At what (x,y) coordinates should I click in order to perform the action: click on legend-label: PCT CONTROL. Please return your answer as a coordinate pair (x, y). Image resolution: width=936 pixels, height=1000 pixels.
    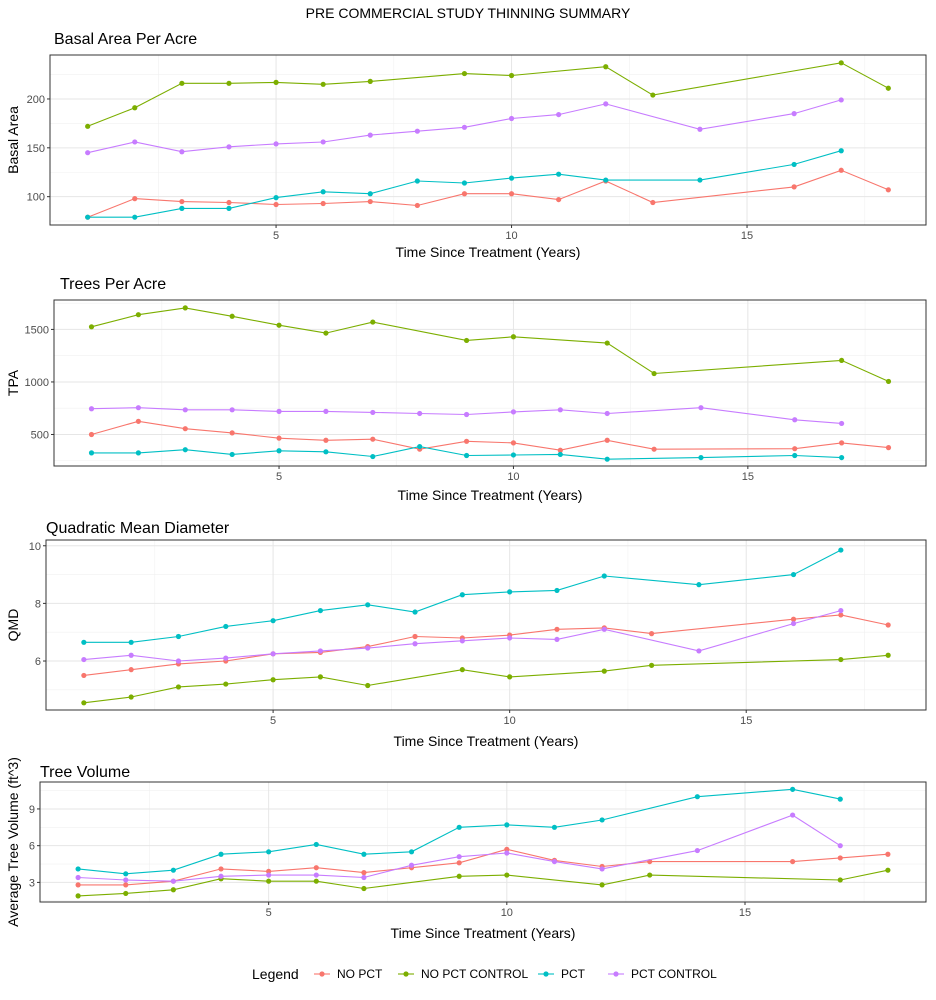
    Looking at the image, I should click on (674, 974).